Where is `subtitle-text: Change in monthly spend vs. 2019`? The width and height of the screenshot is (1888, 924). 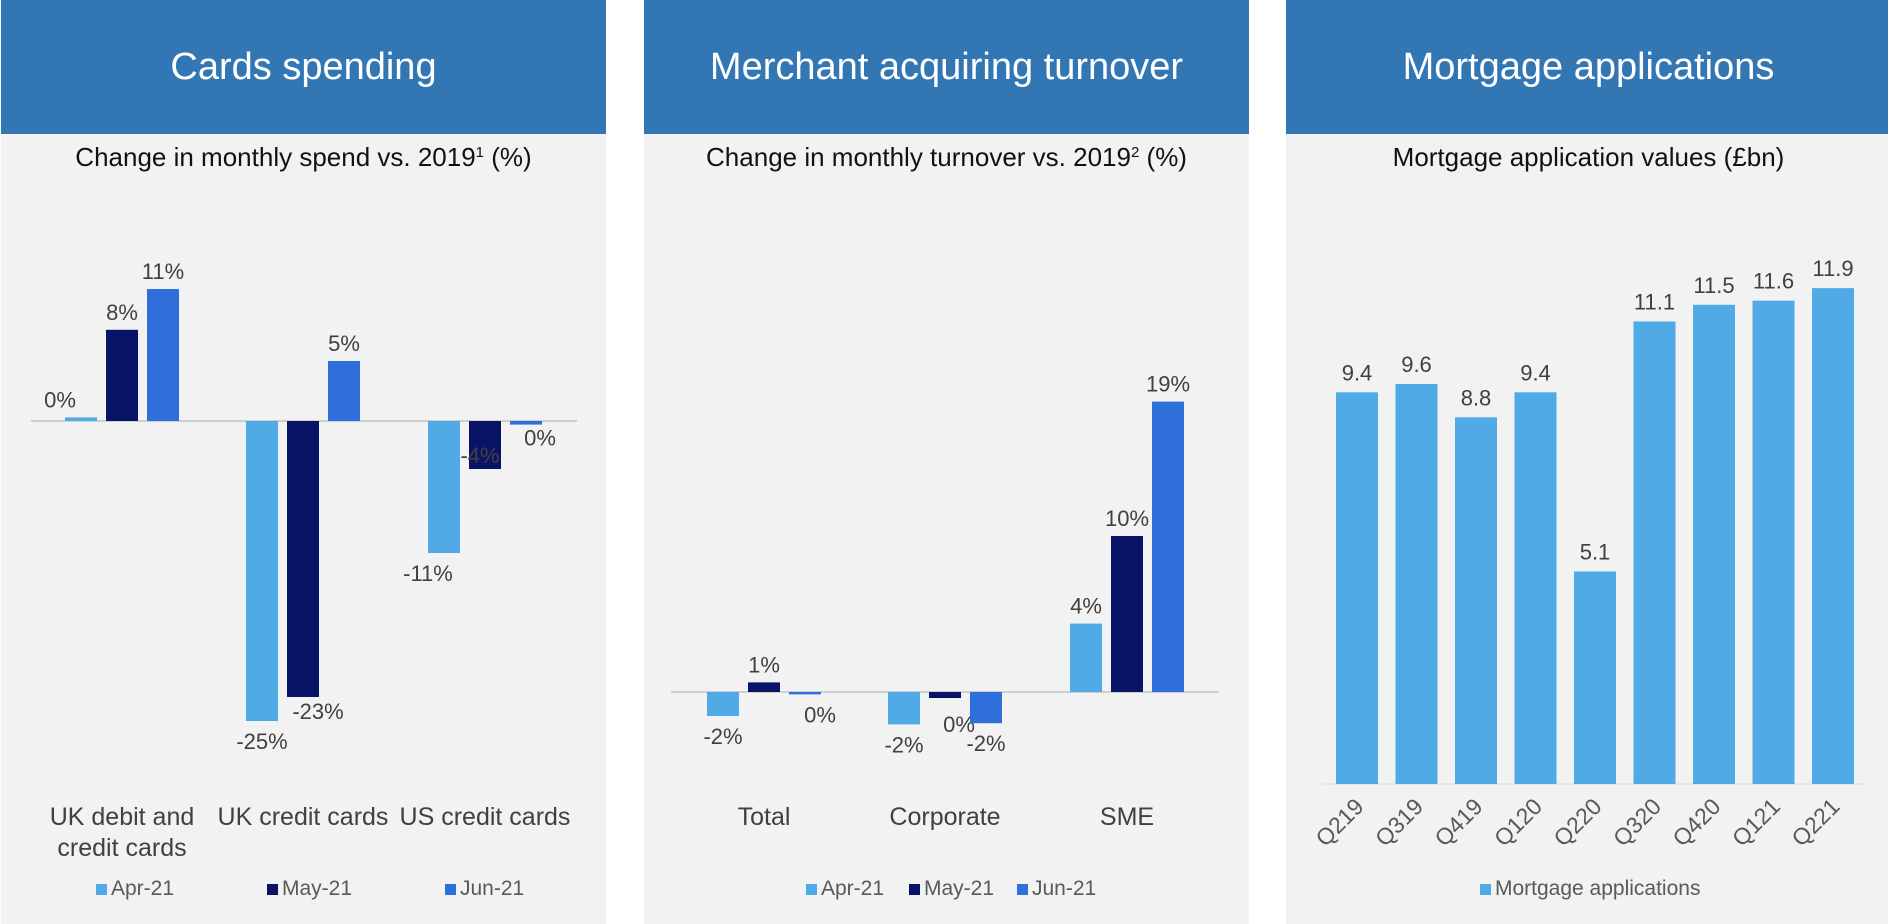 subtitle-text: Change in monthly spend vs. 2019 is located at coordinates (275, 157).